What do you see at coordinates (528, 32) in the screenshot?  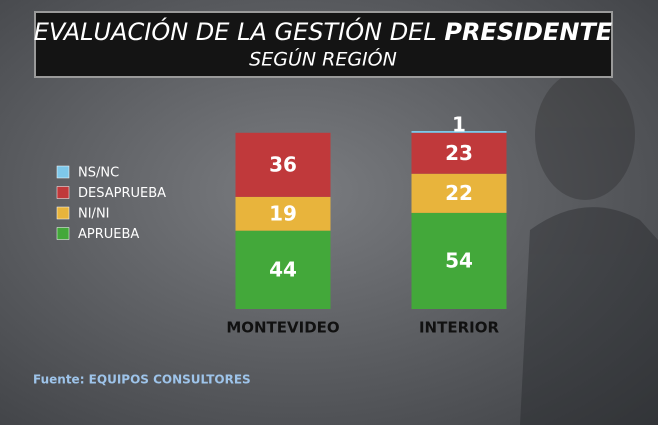 I see `title-bold: PRESIDENTE` at bounding box center [528, 32].